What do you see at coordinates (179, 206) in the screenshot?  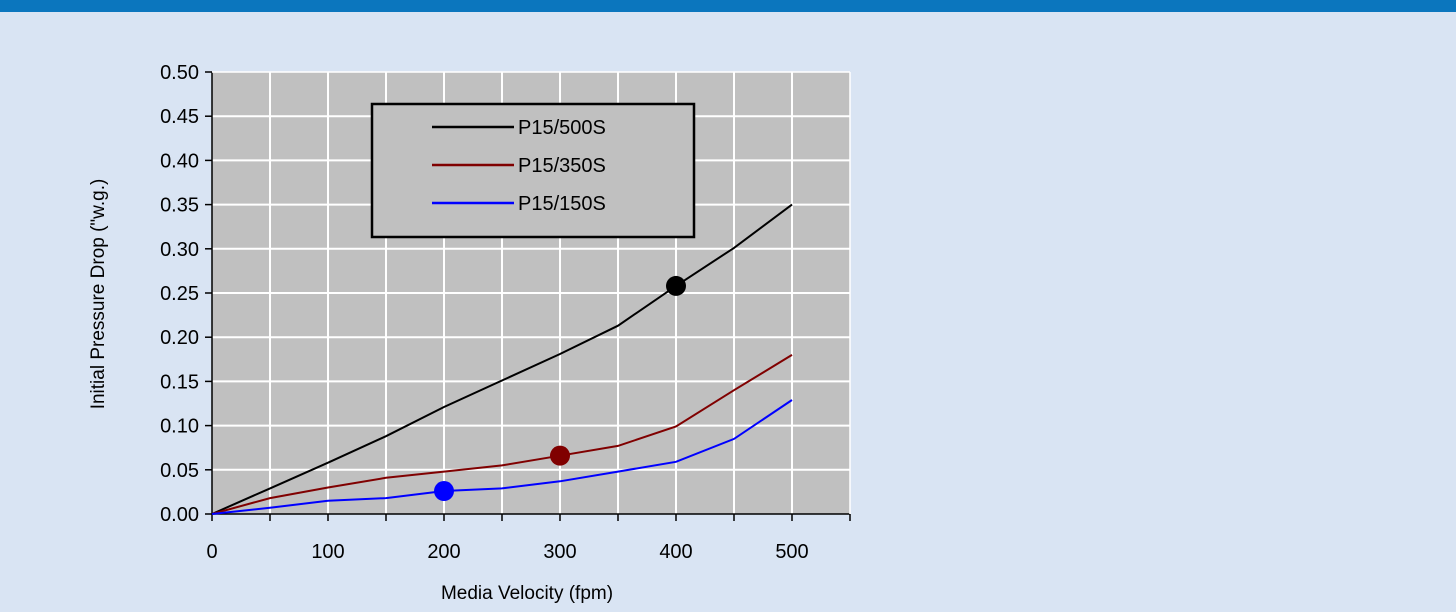 I see `y-tick-label: 0.35` at bounding box center [179, 206].